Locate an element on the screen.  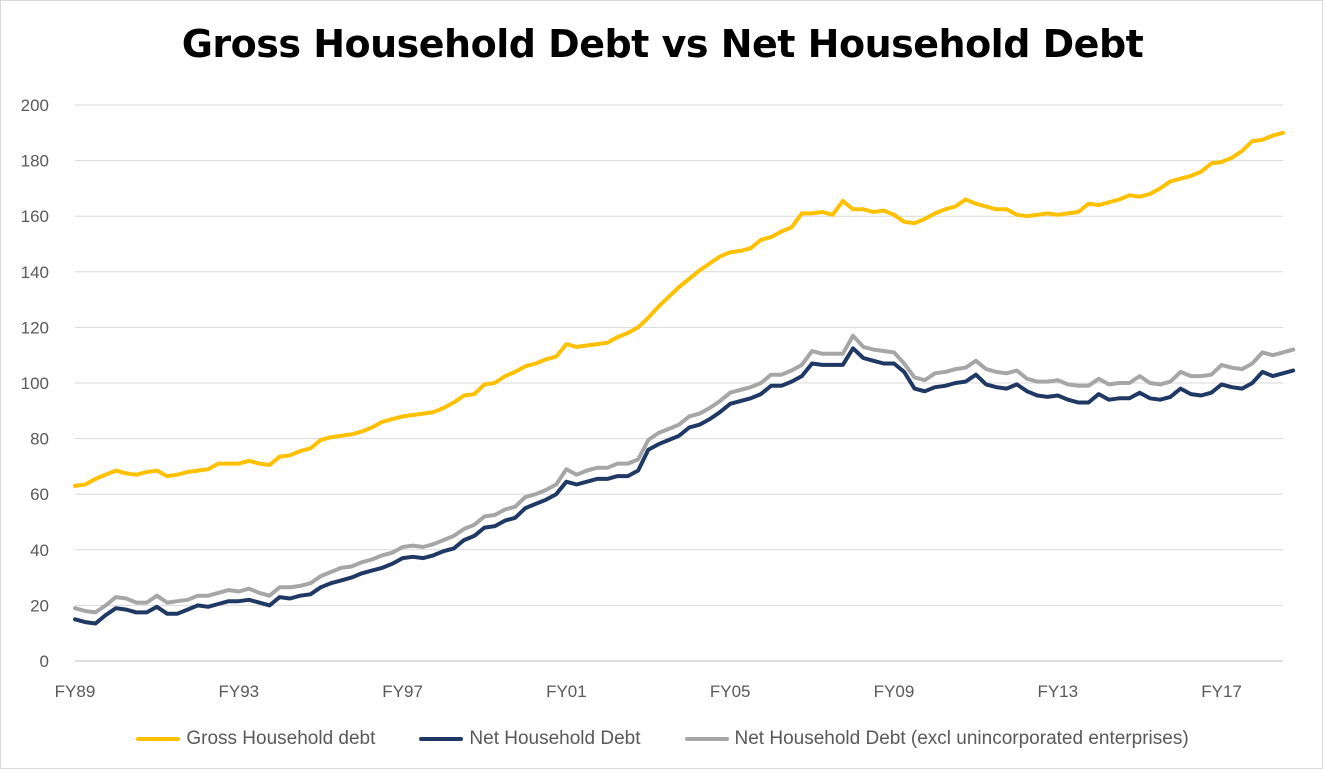
y-tick-label-60: 60 is located at coordinates (39, 494).